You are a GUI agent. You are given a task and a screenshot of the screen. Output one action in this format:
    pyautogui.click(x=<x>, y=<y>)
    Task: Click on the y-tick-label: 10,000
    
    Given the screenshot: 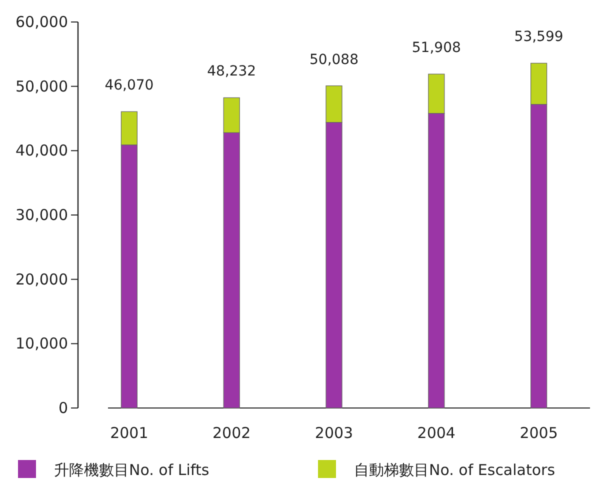 What is the action you would take?
    pyautogui.click(x=42, y=343)
    